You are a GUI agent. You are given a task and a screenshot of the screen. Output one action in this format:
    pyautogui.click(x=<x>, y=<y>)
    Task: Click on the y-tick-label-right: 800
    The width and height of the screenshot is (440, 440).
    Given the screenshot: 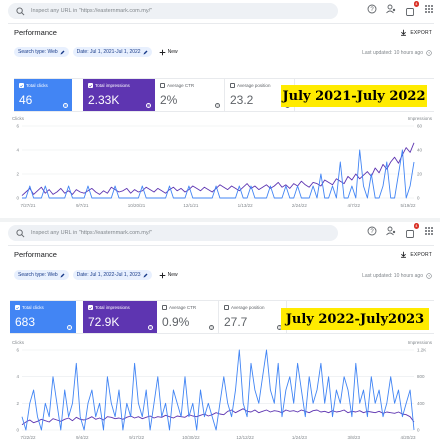 What is the action you would take?
    pyautogui.click(x=421, y=376)
    